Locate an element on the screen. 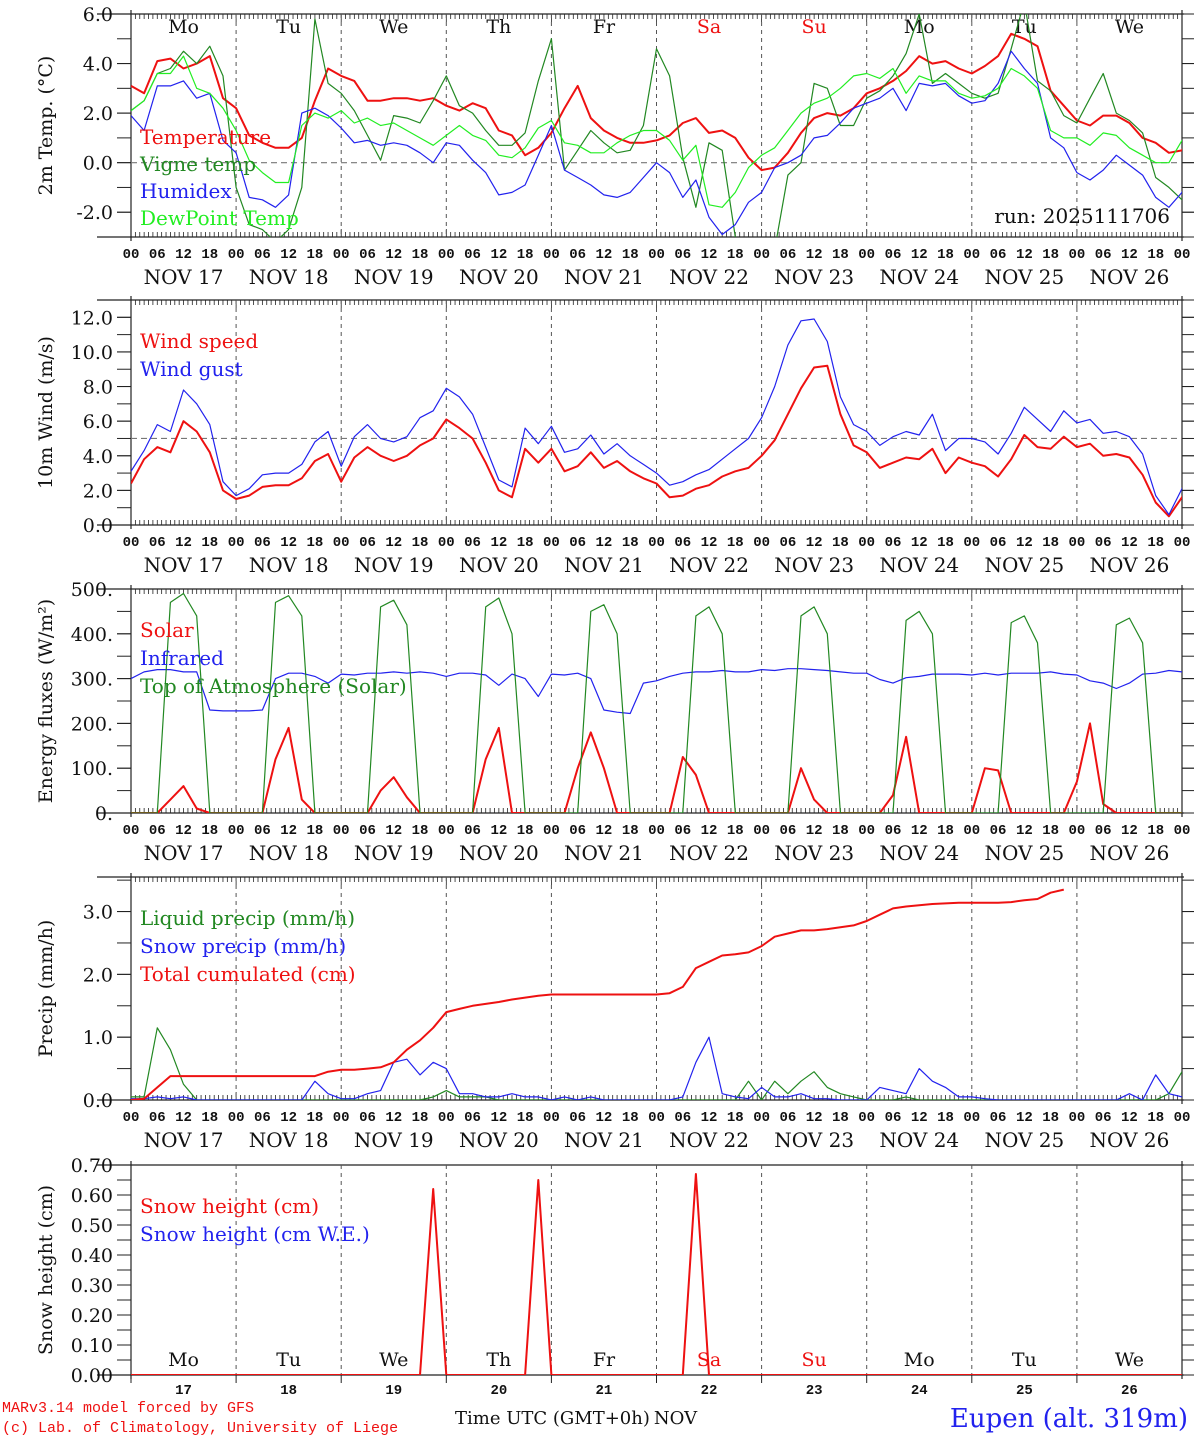 This screenshot has height=1440, width=1194. ytick-label: 10.0 is located at coordinates (92, 353).